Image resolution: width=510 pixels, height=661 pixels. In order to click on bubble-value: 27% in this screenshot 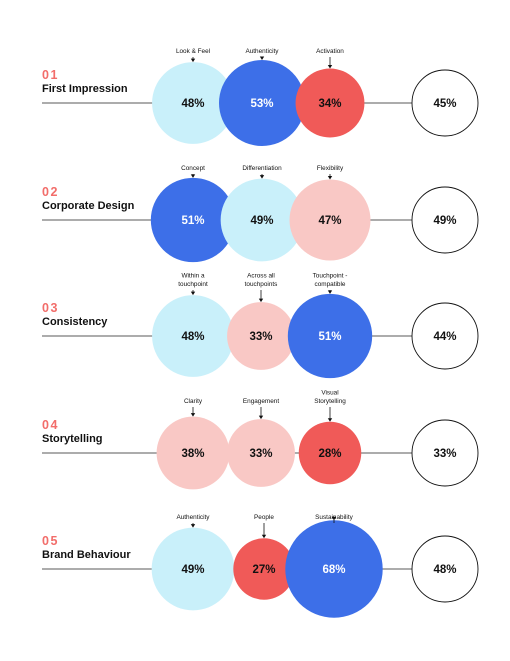, I will do `click(263, 570)`.